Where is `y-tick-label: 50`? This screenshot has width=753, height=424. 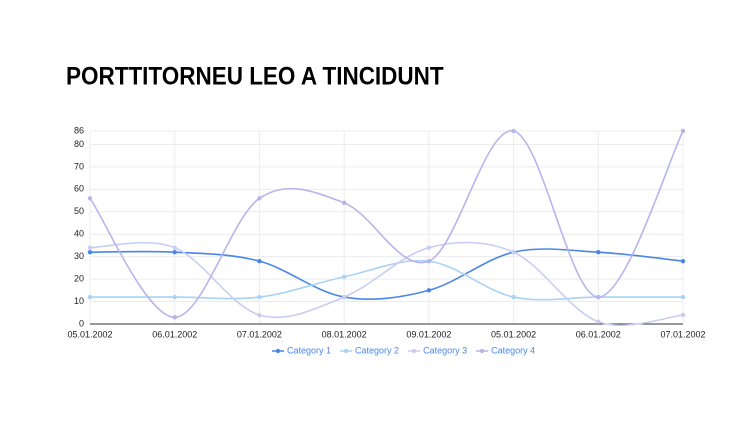
y-tick-label: 50 is located at coordinates (79, 211).